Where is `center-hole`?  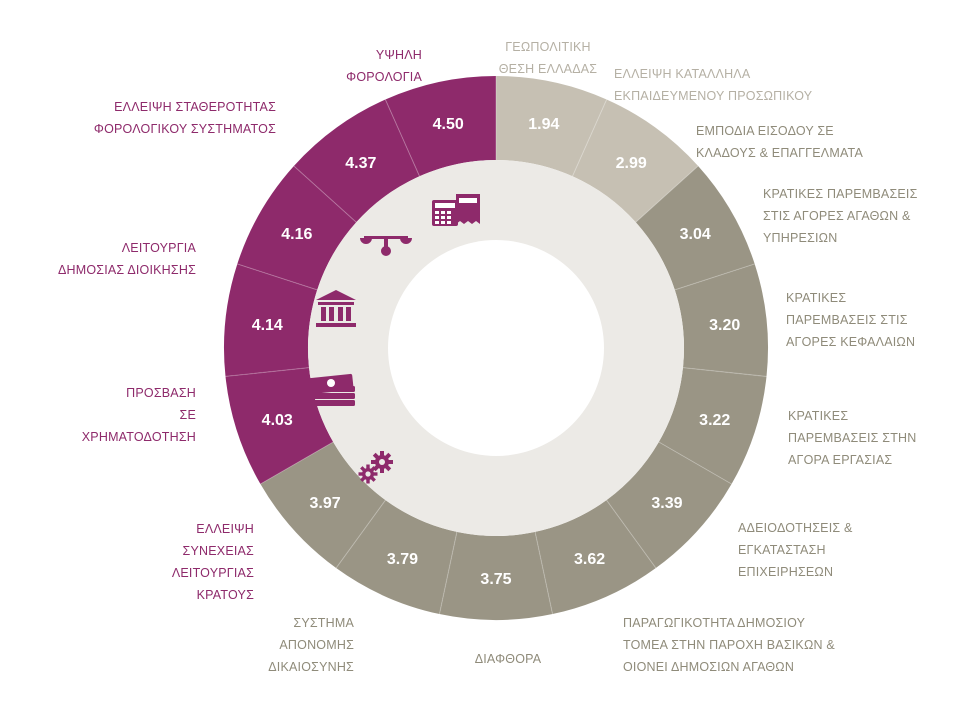 center-hole is located at coordinates (496, 348).